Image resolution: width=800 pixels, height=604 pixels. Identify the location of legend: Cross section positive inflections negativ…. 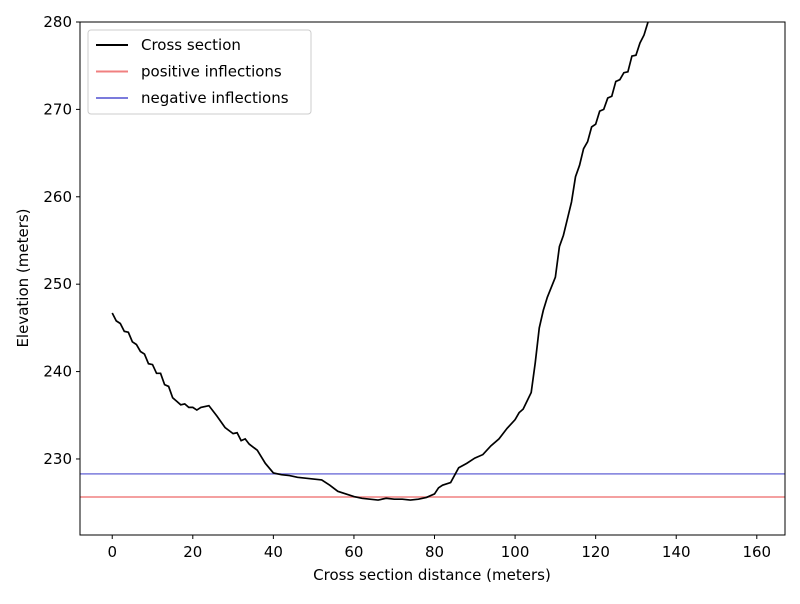
(199, 72).